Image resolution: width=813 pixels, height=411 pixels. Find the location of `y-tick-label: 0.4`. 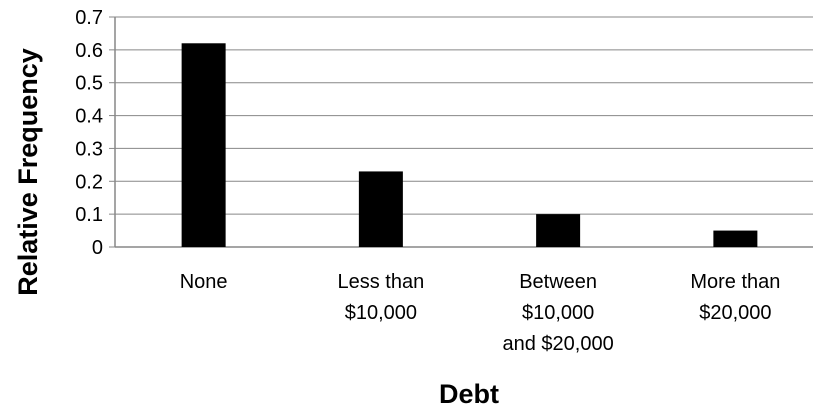

y-tick-label: 0.4 is located at coordinates (89, 117).